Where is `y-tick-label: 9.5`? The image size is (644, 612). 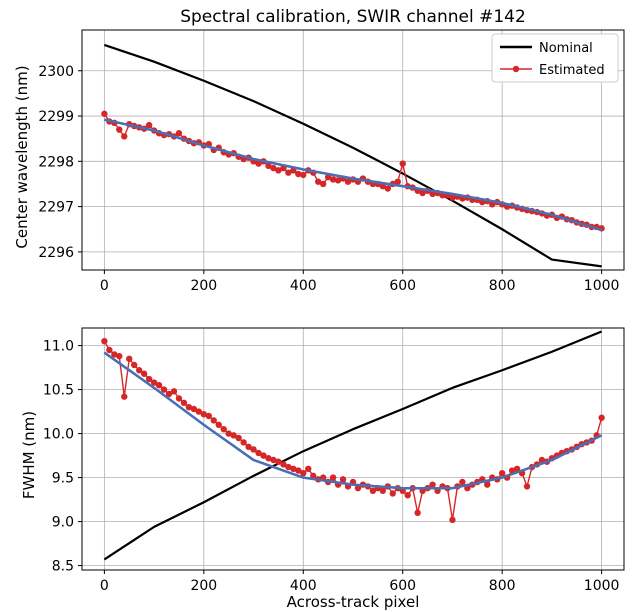 y-tick-label: 9.5 is located at coordinates (63, 479).